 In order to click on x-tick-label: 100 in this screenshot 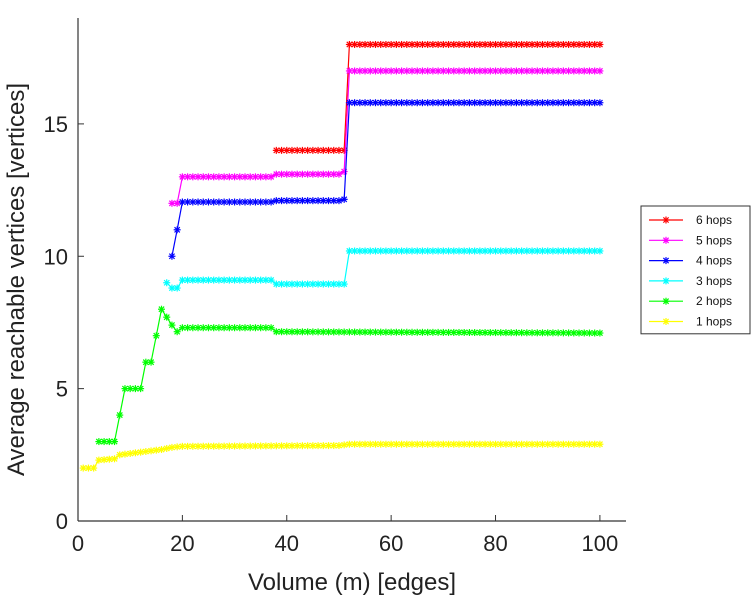, I will do `click(600, 543)`.